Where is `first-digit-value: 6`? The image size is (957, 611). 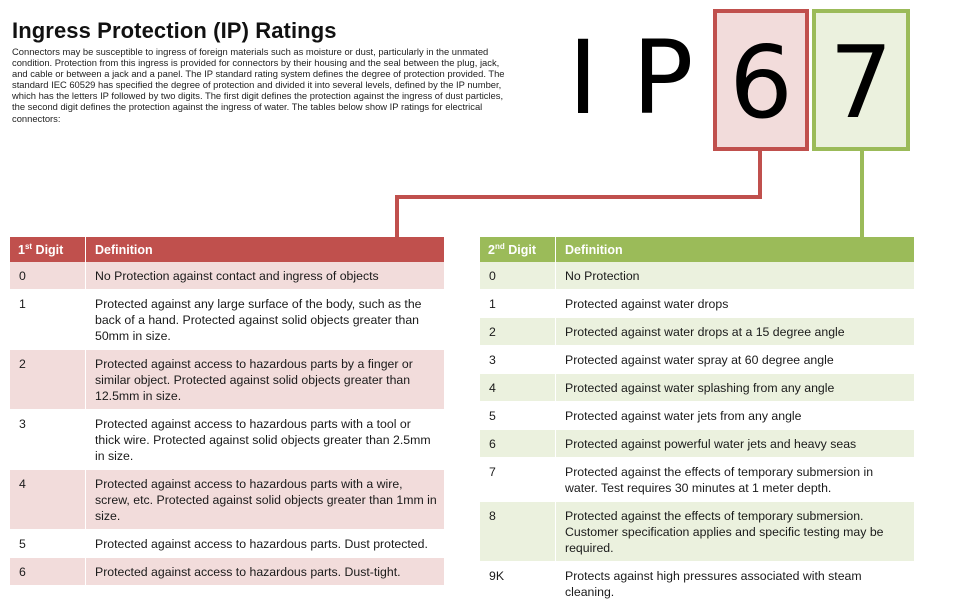 first-digit-value: 6 is located at coordinates (761, 82).